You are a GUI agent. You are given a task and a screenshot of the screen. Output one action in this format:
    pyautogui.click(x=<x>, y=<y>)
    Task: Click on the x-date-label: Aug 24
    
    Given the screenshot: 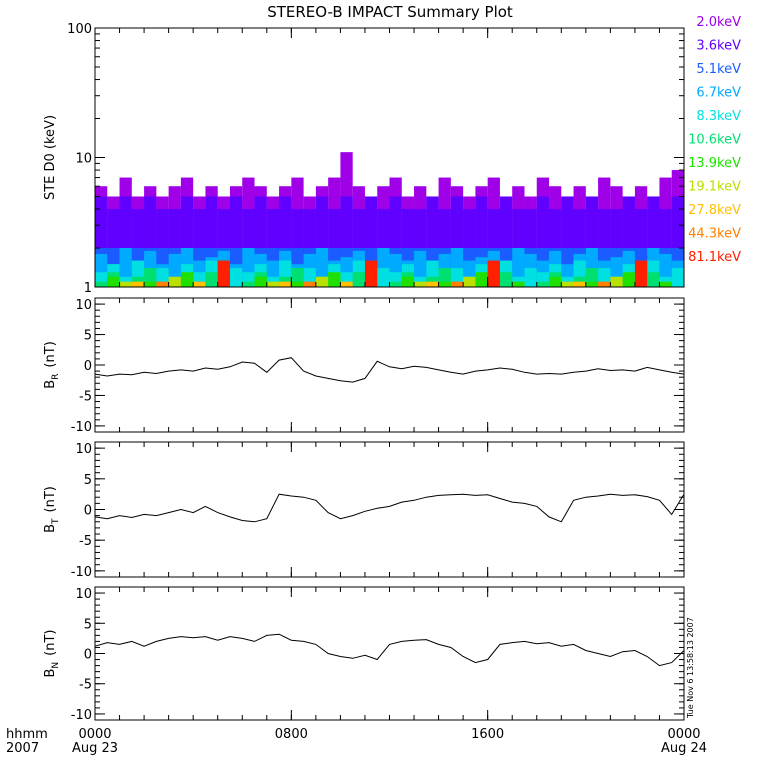 What is the action you would take?
    pyautogui.click(x=684, y=748)
    